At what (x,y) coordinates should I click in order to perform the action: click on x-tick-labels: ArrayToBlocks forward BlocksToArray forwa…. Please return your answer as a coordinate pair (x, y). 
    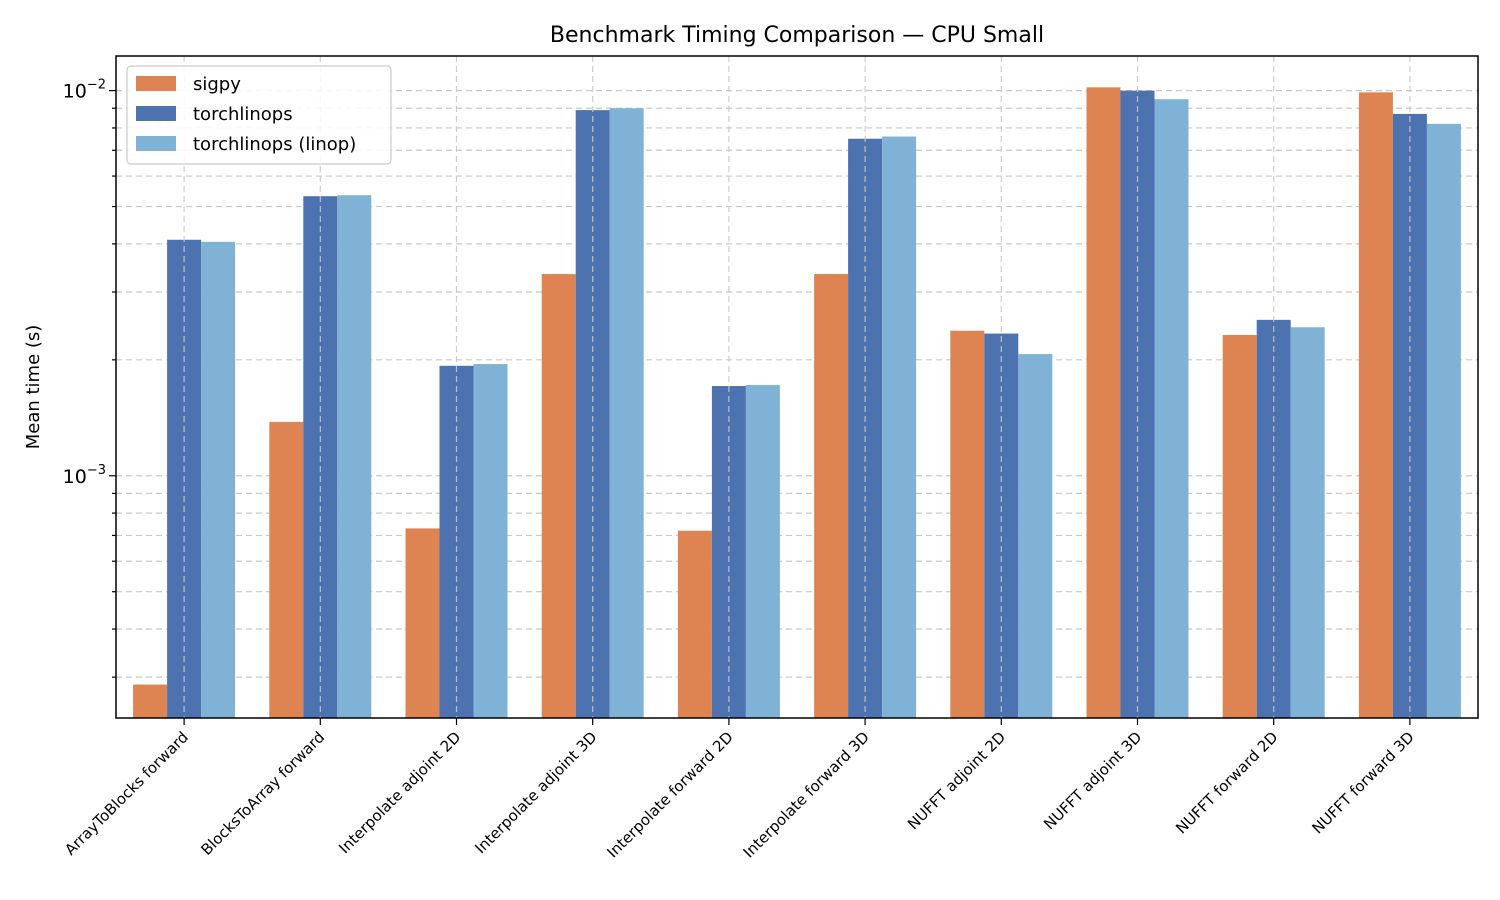
    Looking at the image, I should click on (739, 794).